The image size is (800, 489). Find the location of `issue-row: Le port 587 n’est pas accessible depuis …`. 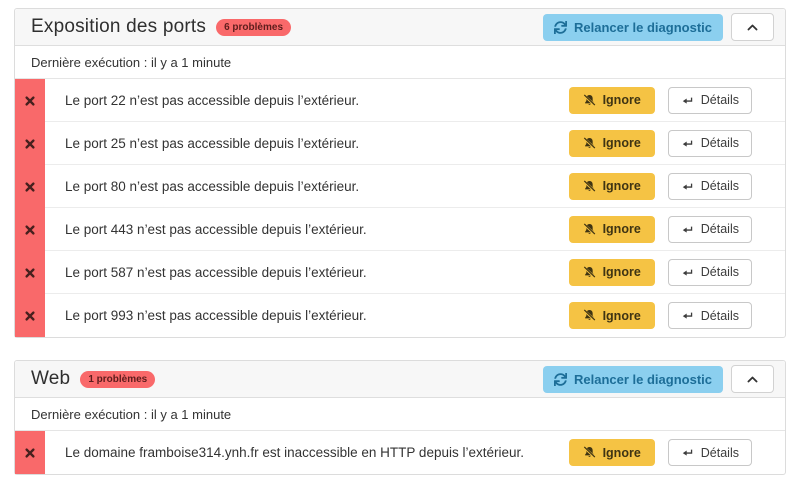

issue-row: Le port 587 n’est pas accessible depuis … is located at coordinates (400, 272).